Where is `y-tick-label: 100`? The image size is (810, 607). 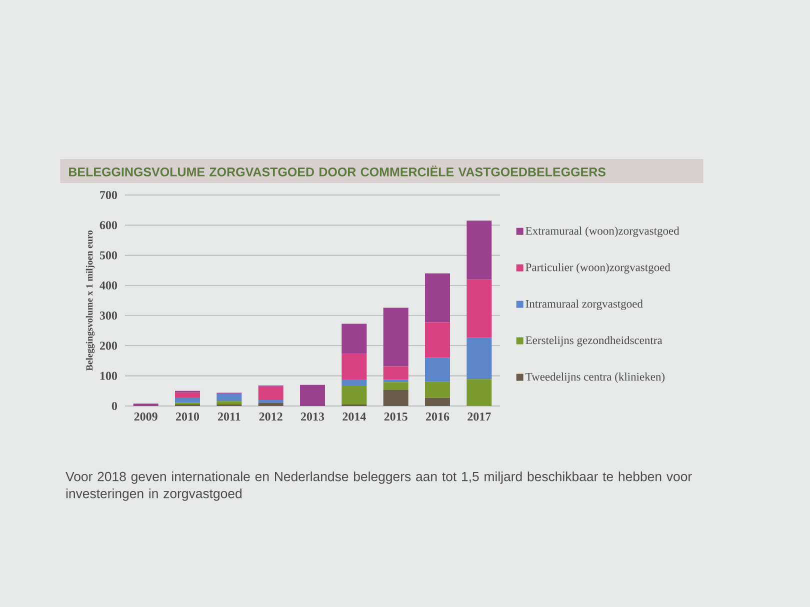
y-tick-label: 100 is located at coordinates (109, 376).